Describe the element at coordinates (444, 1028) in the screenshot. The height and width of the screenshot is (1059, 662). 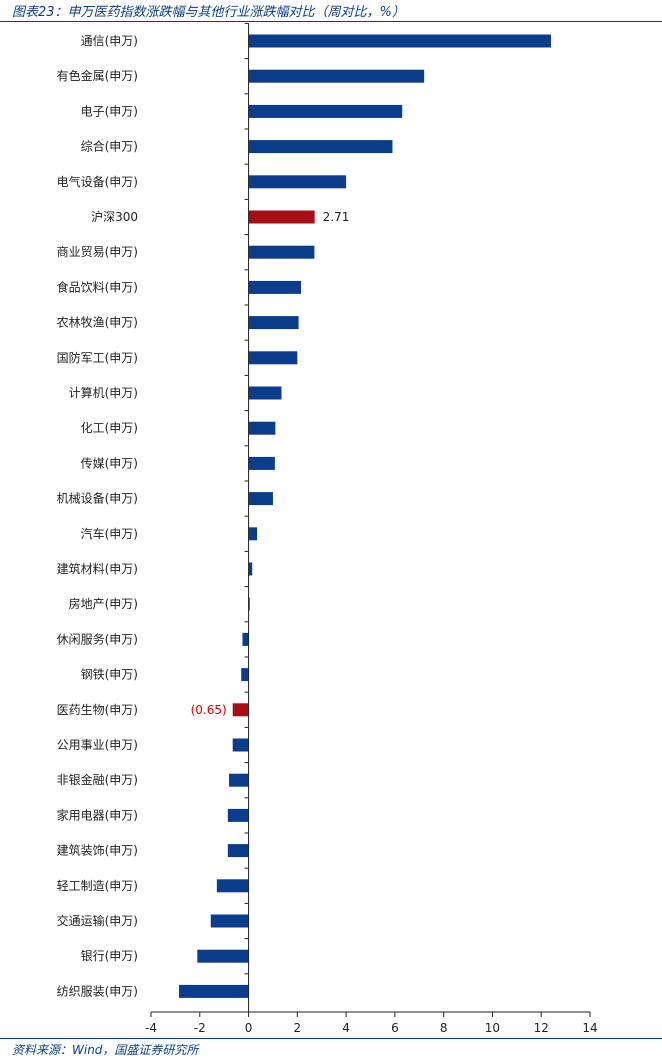
I see `x-tick-label: 8` at that location.